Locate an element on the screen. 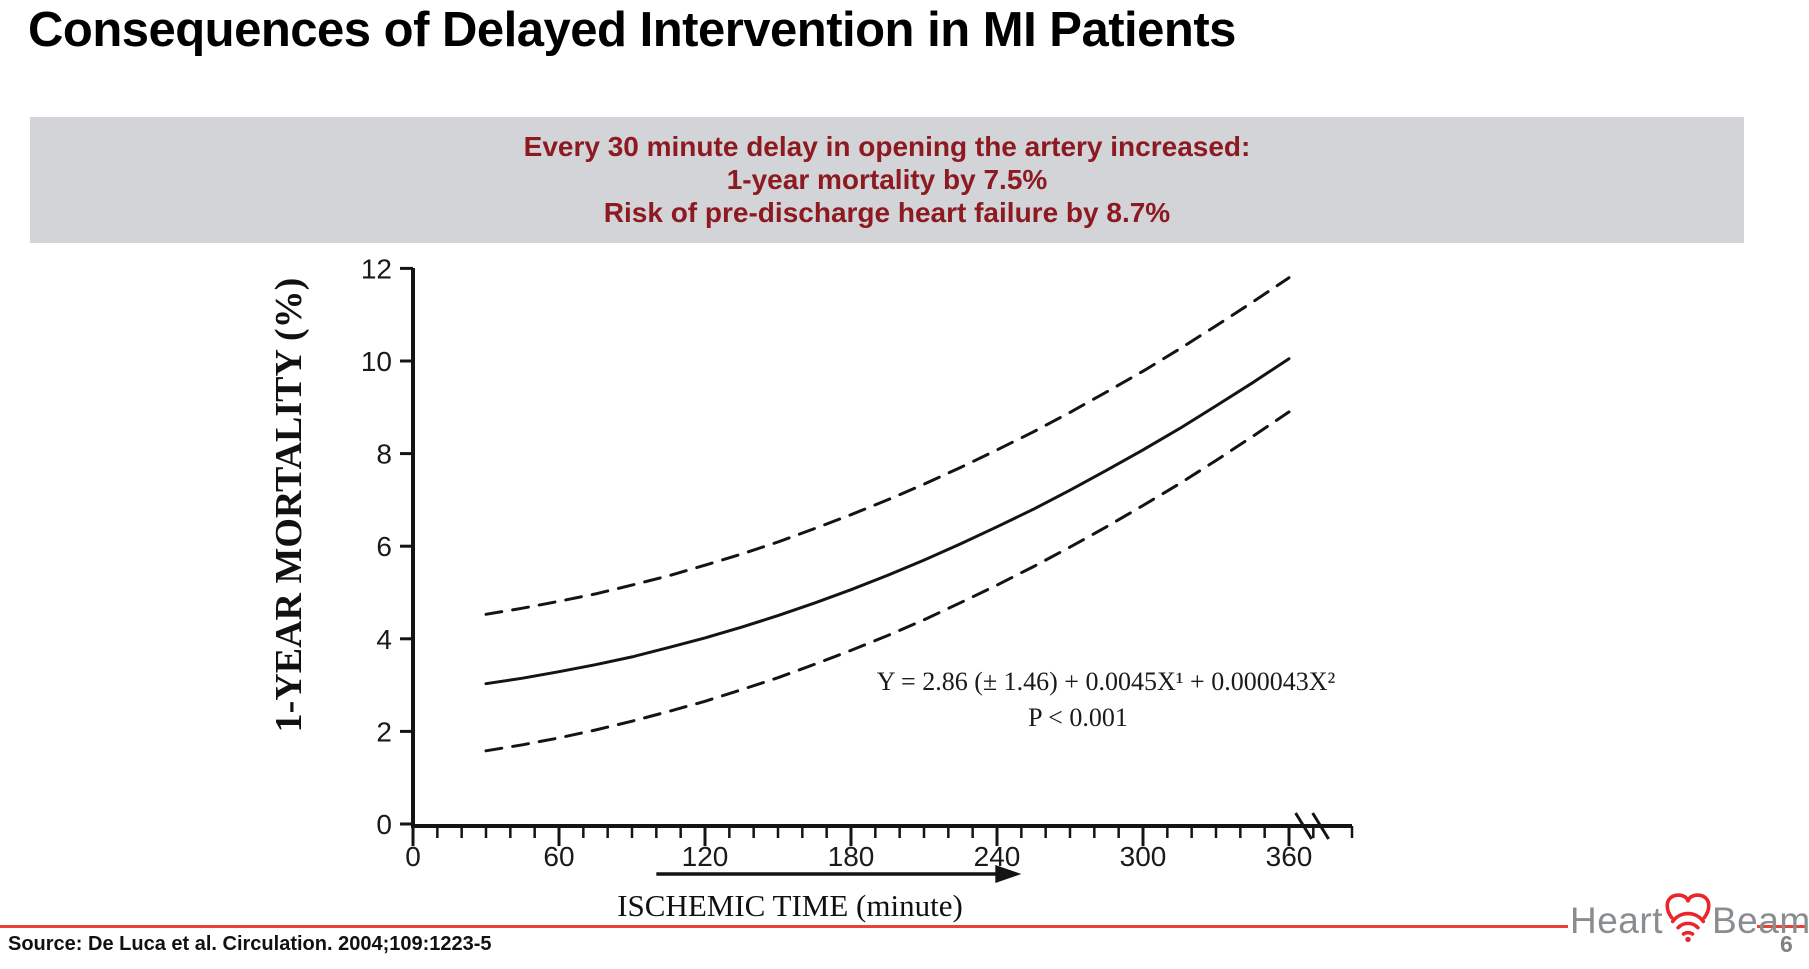 The height and width of the screenshot is (969, 1809). x-tick-label: 360 is located at coordinates (1289, 856).